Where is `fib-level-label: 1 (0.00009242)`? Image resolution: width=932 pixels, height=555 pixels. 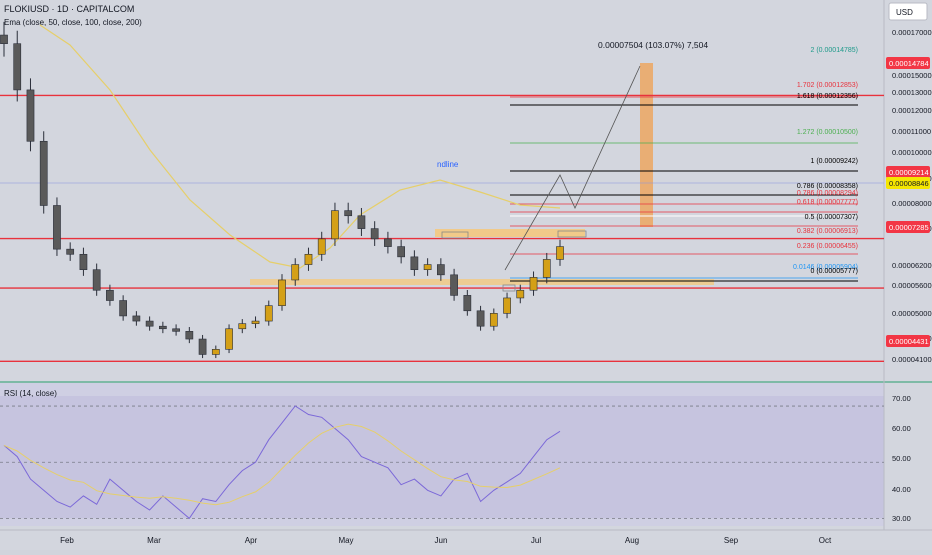
fib-level-label: 1 (0.00009242) is located at coordinates (834, 161).